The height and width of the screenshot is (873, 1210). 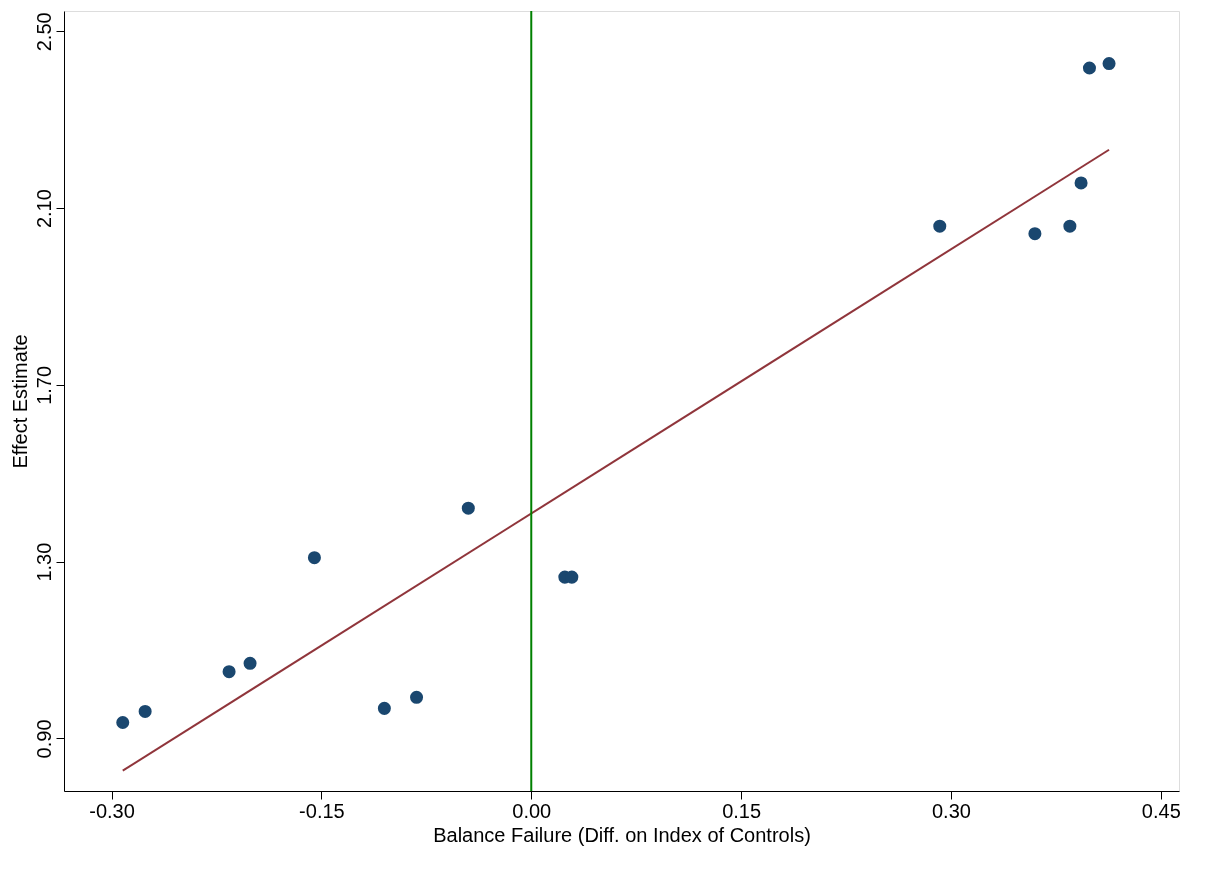 I want to click on x-tick-label: -0.30, so click(x=112, y=810).